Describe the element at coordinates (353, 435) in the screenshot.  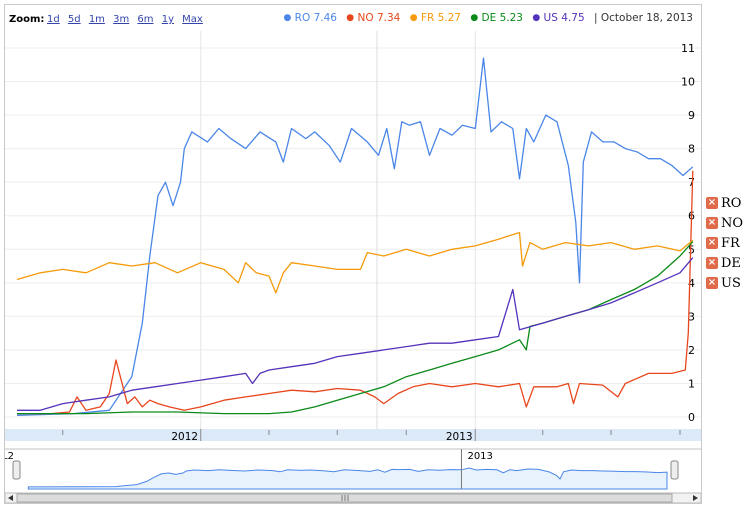
I see `x-axis-band` at that location.